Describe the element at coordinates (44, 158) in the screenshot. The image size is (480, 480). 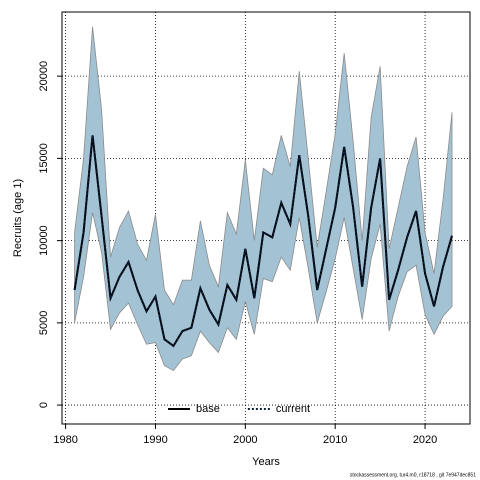
I see `y-tick-label: 15000` at that location.